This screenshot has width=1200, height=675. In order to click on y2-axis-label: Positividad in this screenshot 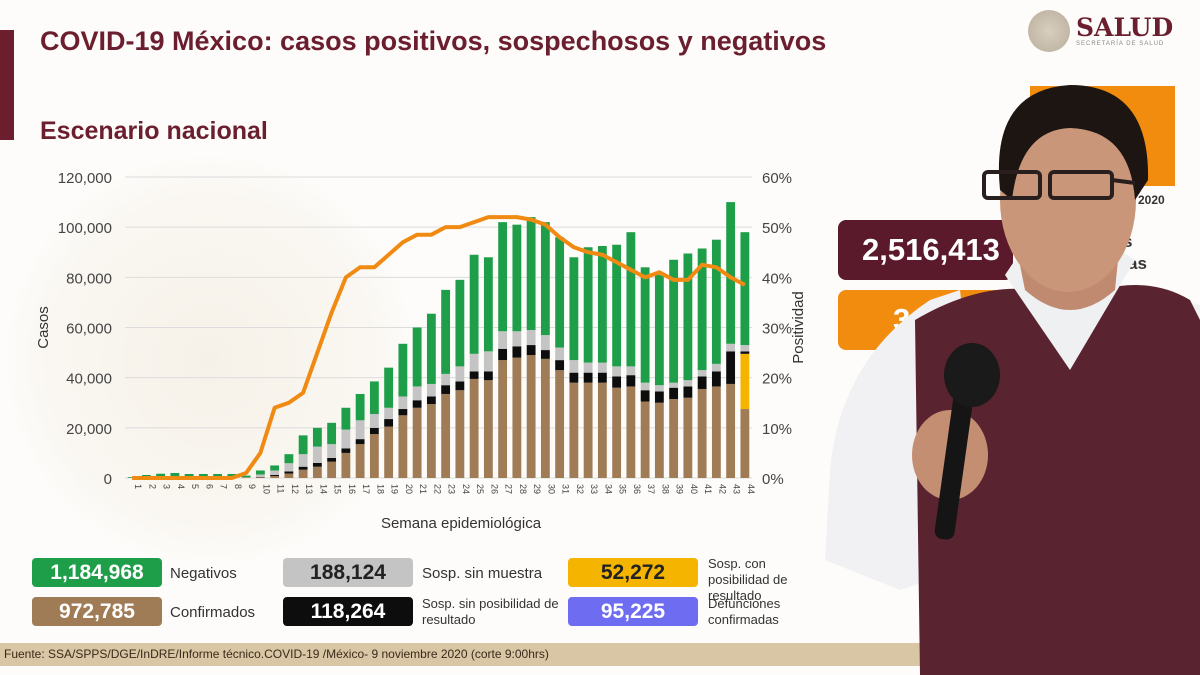, I will do `click(798, 327)`.